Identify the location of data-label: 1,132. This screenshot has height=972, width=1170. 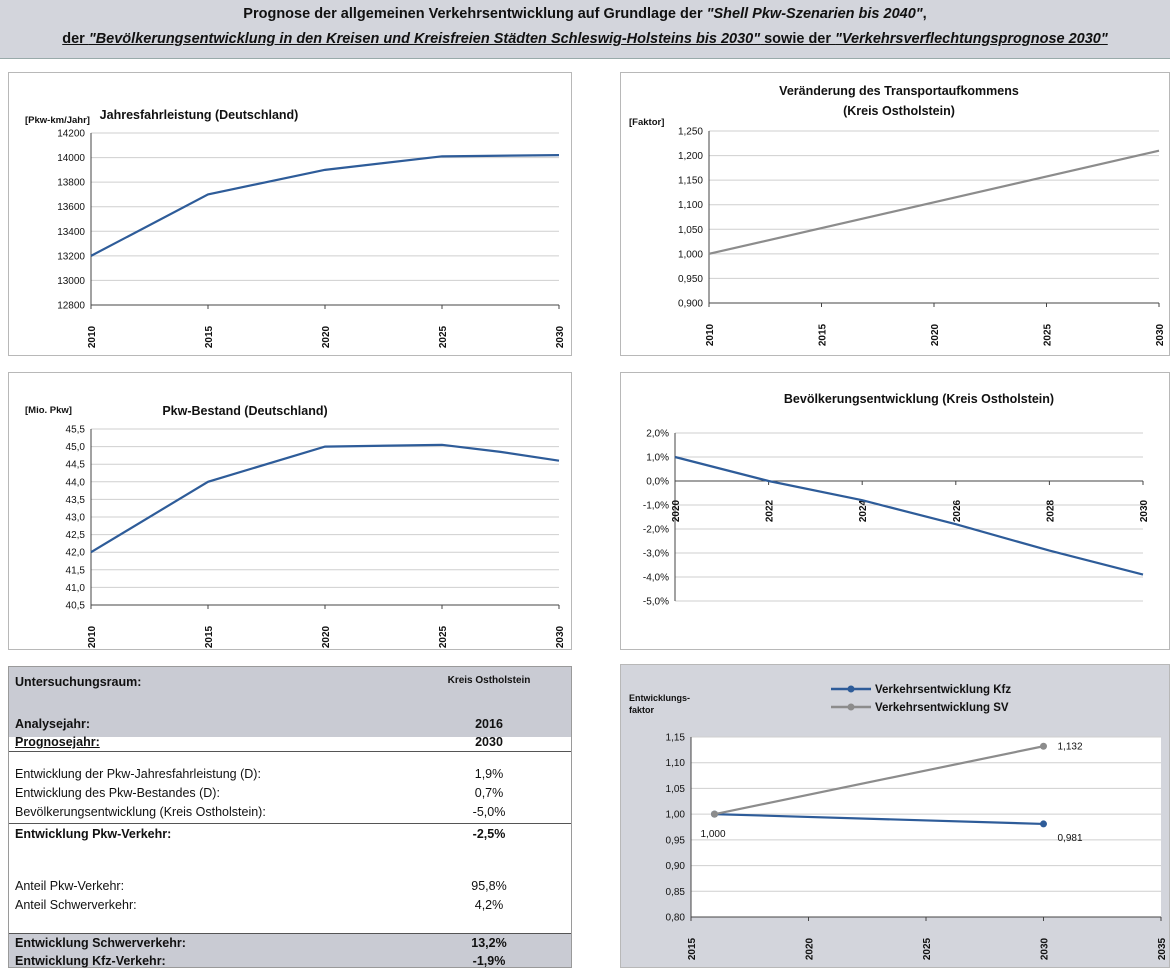
(1070, 746).